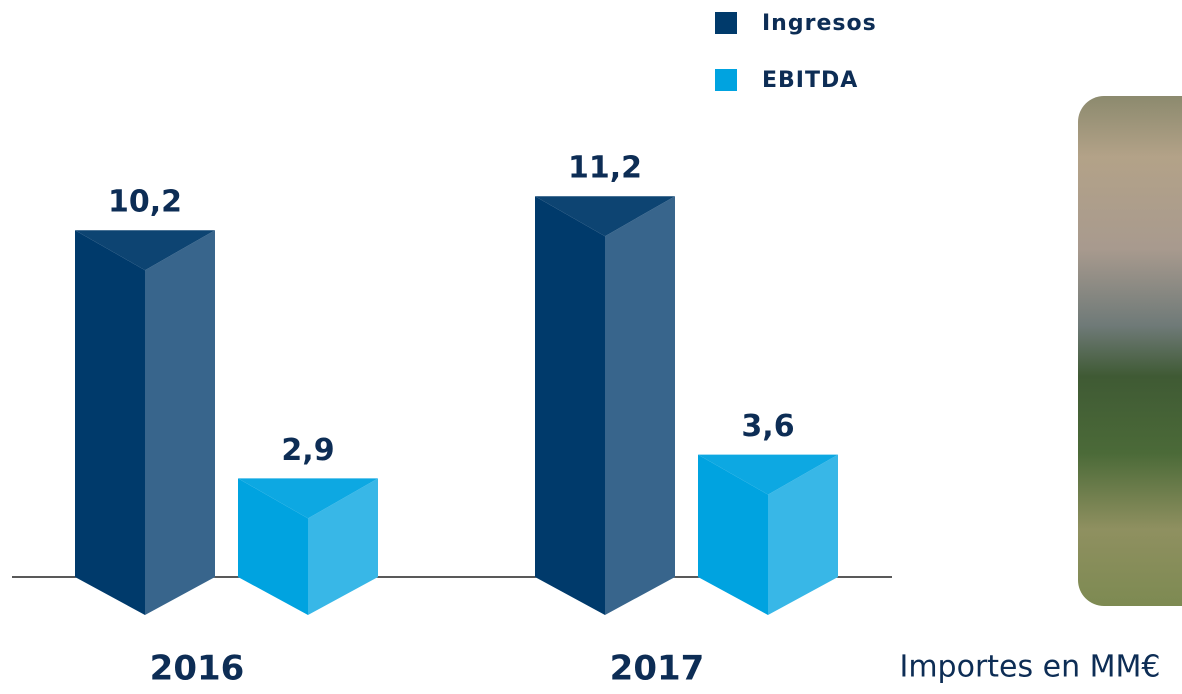  What do you see at coordinates (197, 669) in the screenshot?
I see `x-tick-label: 2016` at bounding box center [197, 669].